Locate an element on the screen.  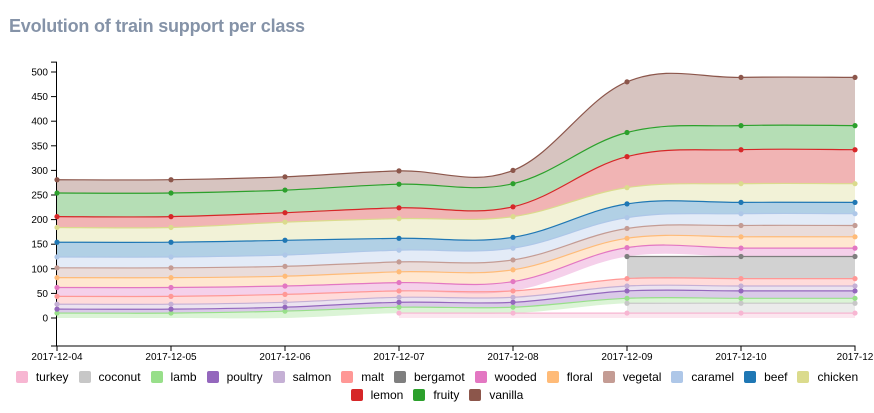
legend-item-wooded: wooded is located at coordinates (505, 377).